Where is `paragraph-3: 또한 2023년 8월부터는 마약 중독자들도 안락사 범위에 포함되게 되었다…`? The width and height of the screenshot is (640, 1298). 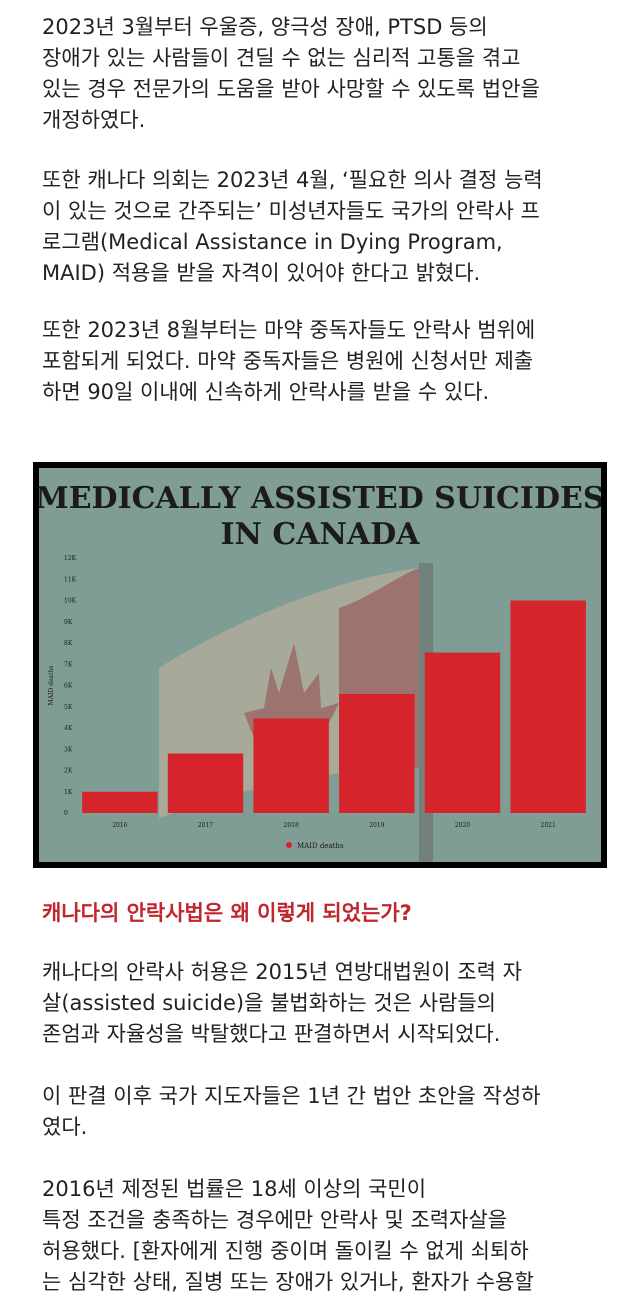
paragraph-3: 또한 2023년 8월부터는 마약 중독자들도 안락사 범위에 포함되게 되었다… is located at coordinates (325, 361).